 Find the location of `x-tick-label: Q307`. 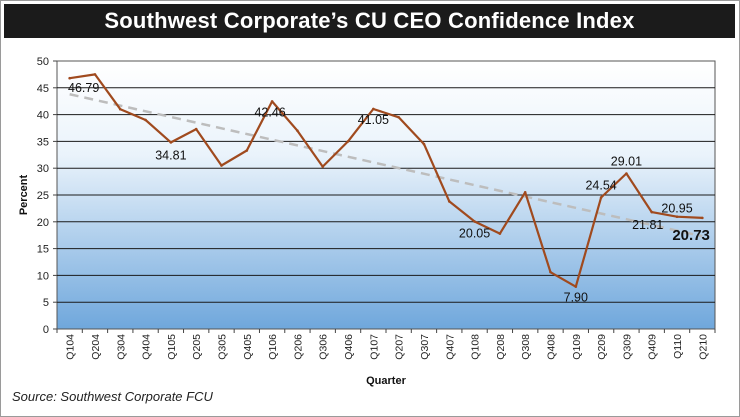

x-tick-label: Q307 is located at coordinates (425, 347).